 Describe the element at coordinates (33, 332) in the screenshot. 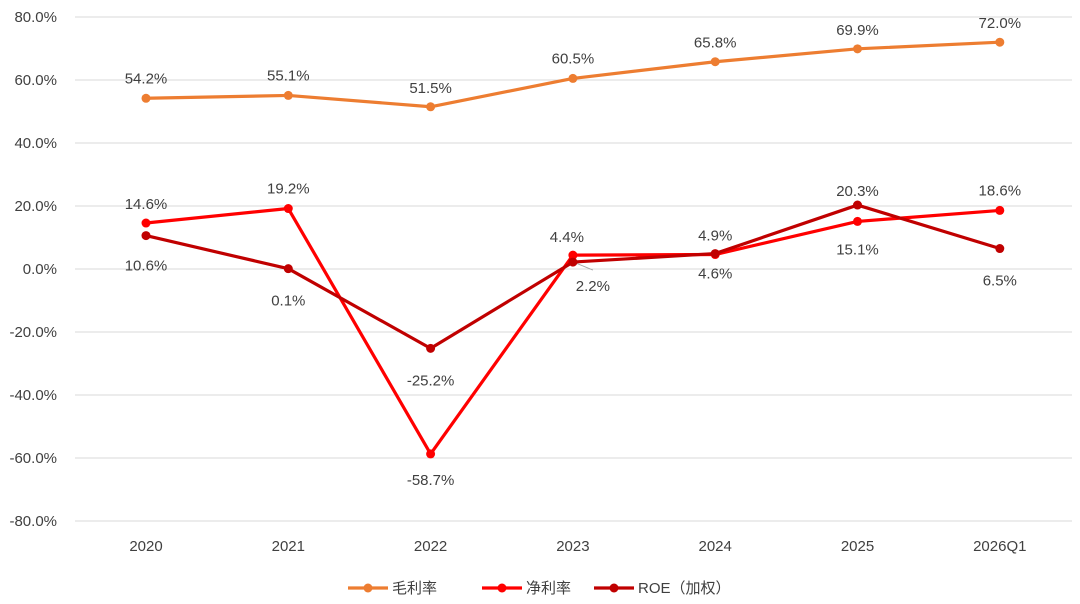

I see `y-tick-label: -20.0%` at that location.